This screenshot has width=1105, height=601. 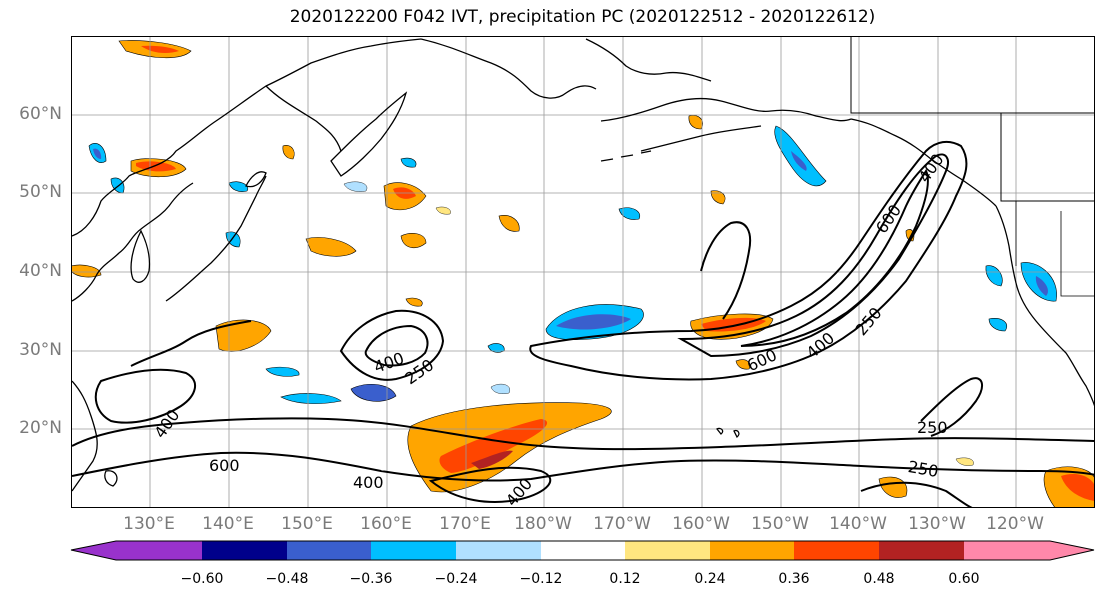 I want to click on lon-label-130e: 130°E, so click(x=149, y=524).